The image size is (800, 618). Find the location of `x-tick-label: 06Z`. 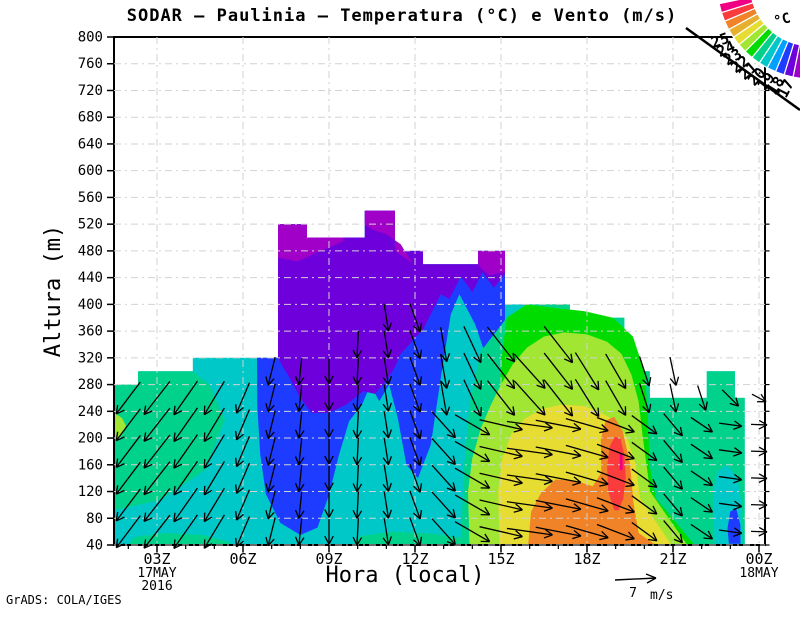

x-tick-label: 06Z is located at coordinates (242, 559).